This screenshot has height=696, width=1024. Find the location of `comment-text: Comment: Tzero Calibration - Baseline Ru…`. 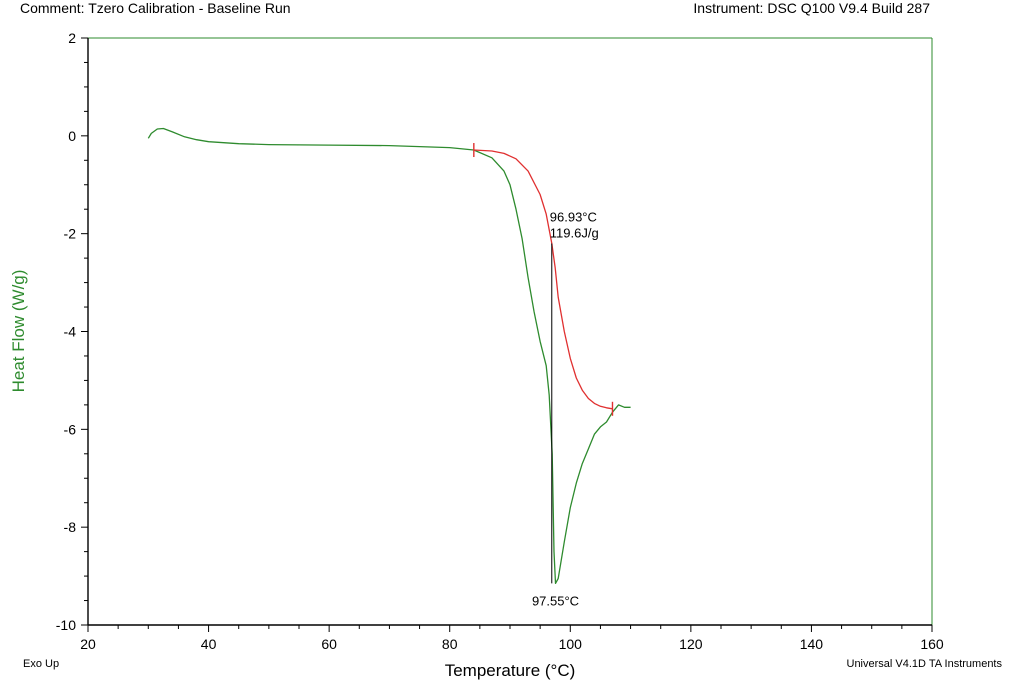

comment-text: Comment: Tzero Calibration - Baseline Ru… is located at coordinates (155, 8).